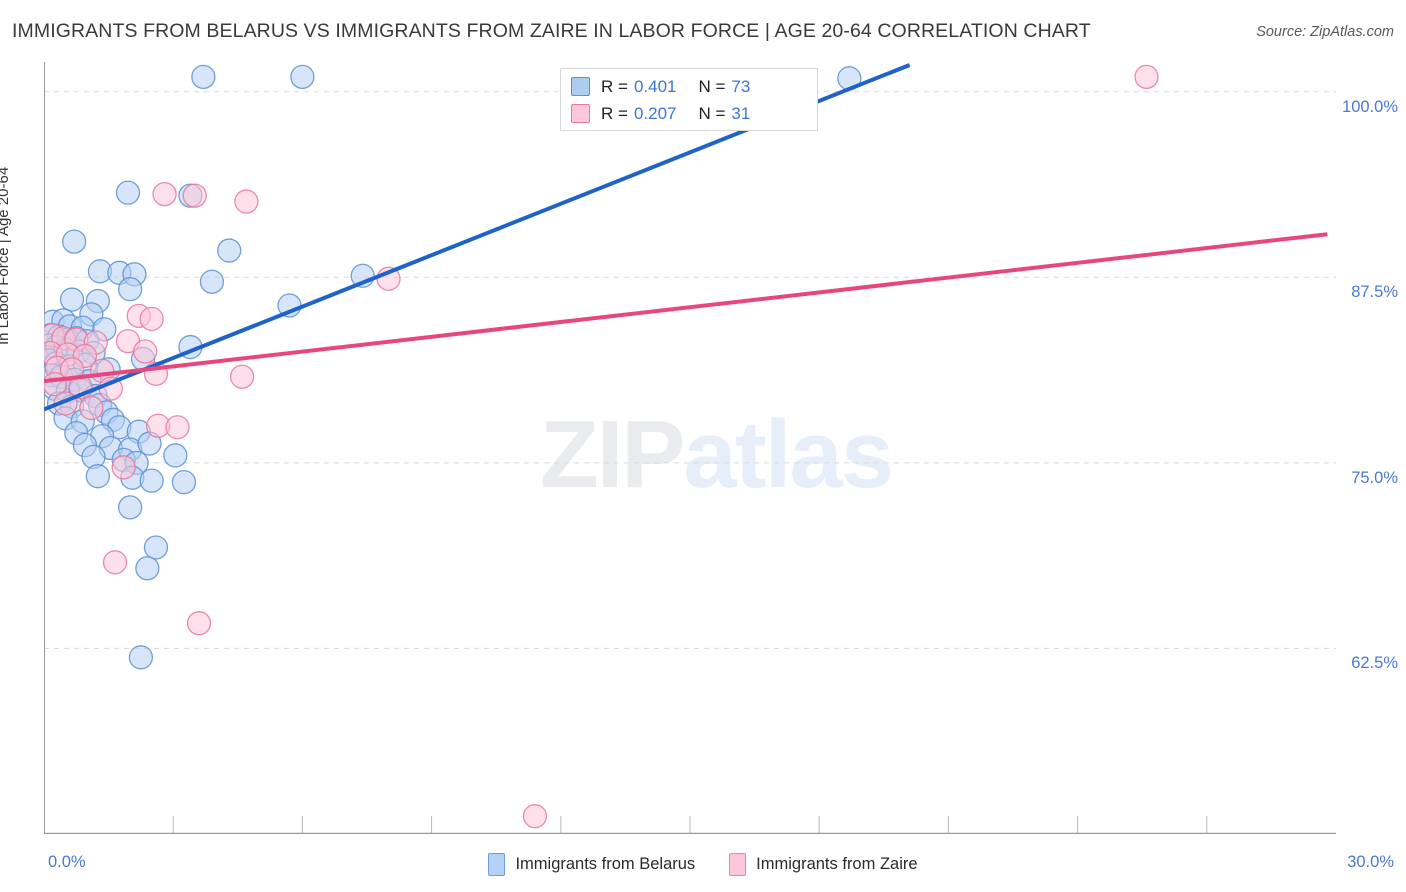 Image resolution: width=1406 pixels, height=892 pixels. What do you see at coordinates (614, 86) in the screenshot?
I see `legend-r-label-belarus: R =` at bounding box center [614, 86].